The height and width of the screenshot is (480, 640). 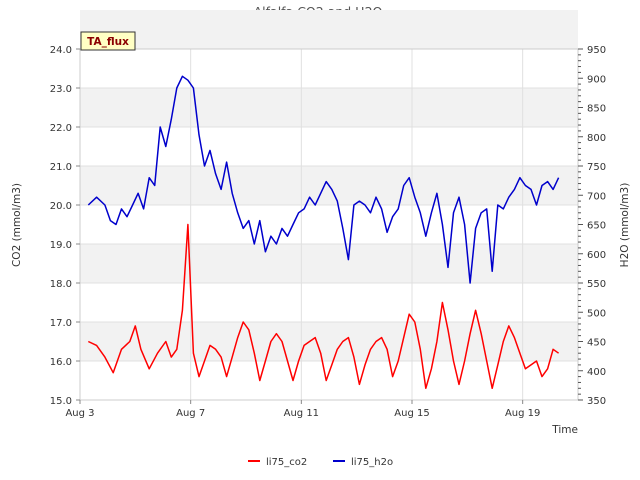 I want to click on y-tick-label-left: 20.0, so click(x=61, y=206).